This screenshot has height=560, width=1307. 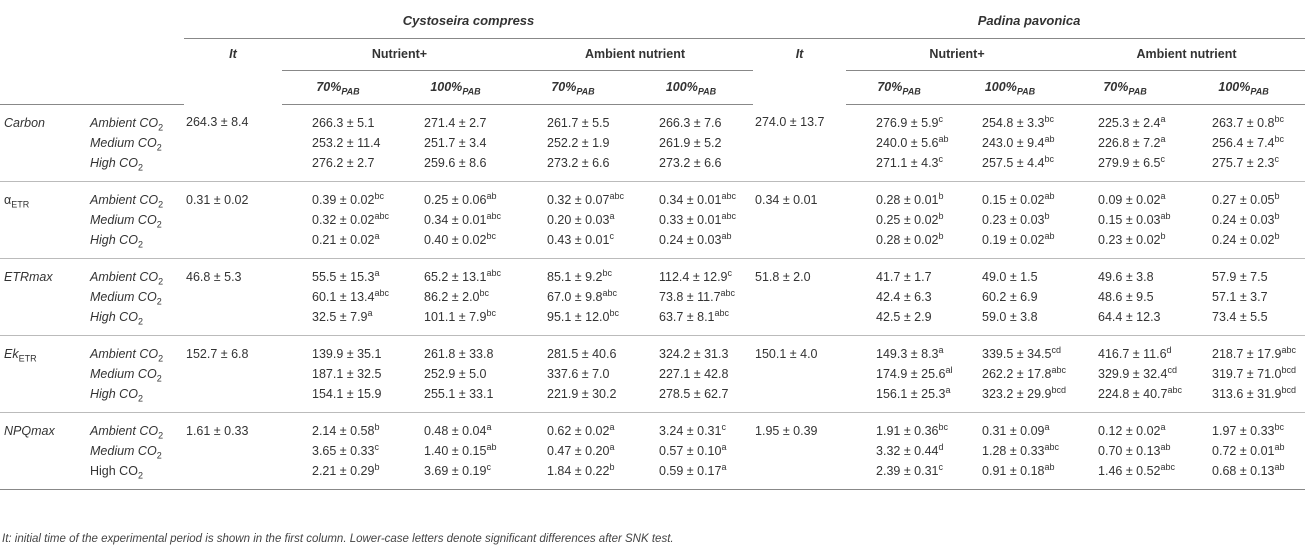 I want to click on value-mean-se: 266.3 ± 5.1, so click(x=343, y=122).